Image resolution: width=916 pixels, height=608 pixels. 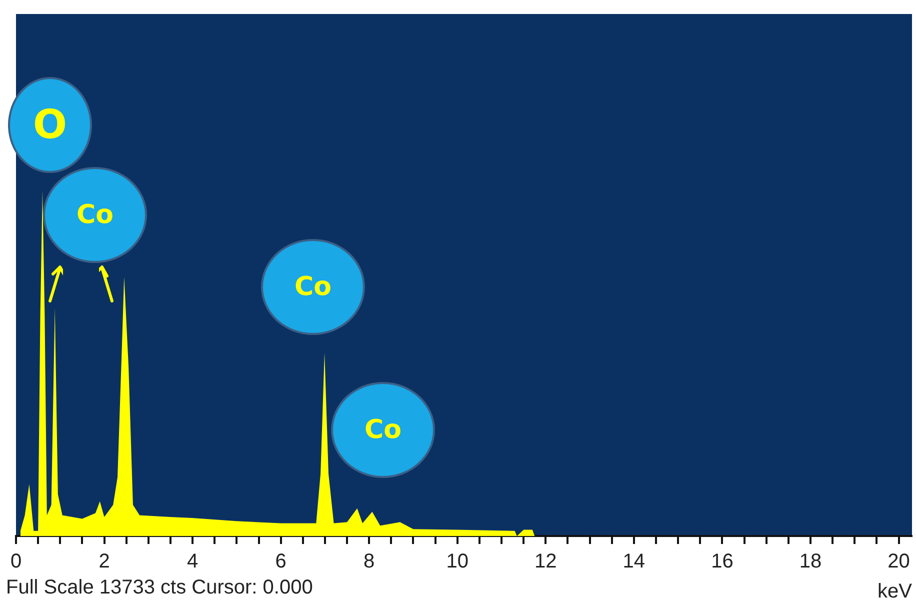 I want to click on x-tick-label: 12, so click(x=545, y=561).